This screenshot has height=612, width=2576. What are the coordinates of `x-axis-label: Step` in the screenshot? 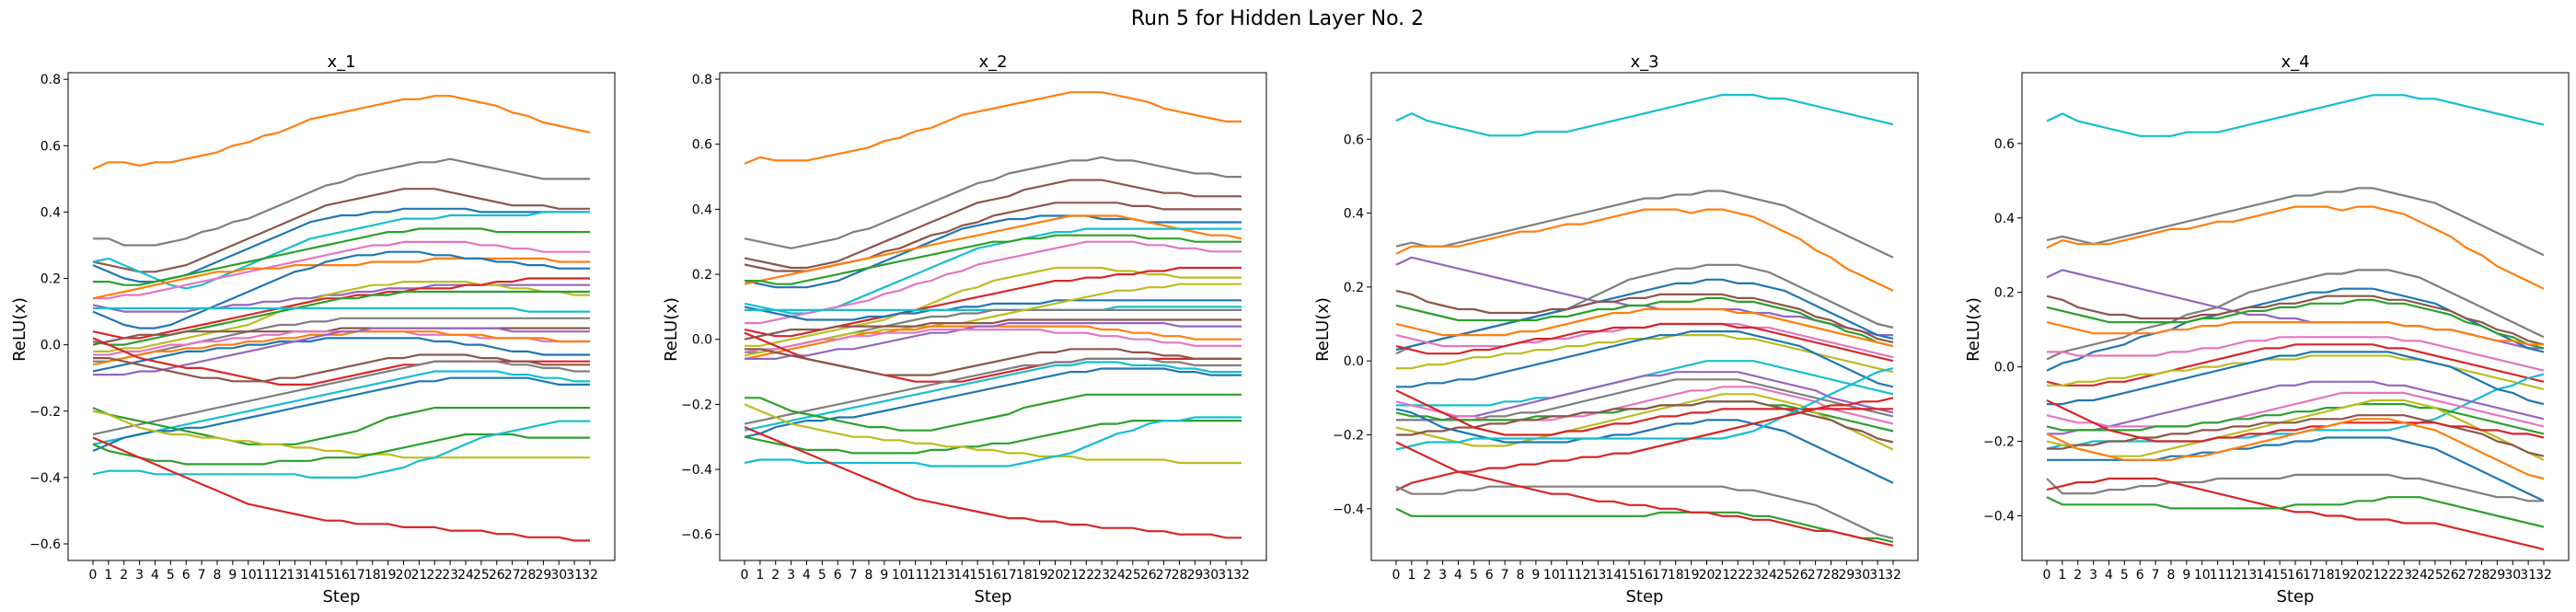 It's located at (342, 596).